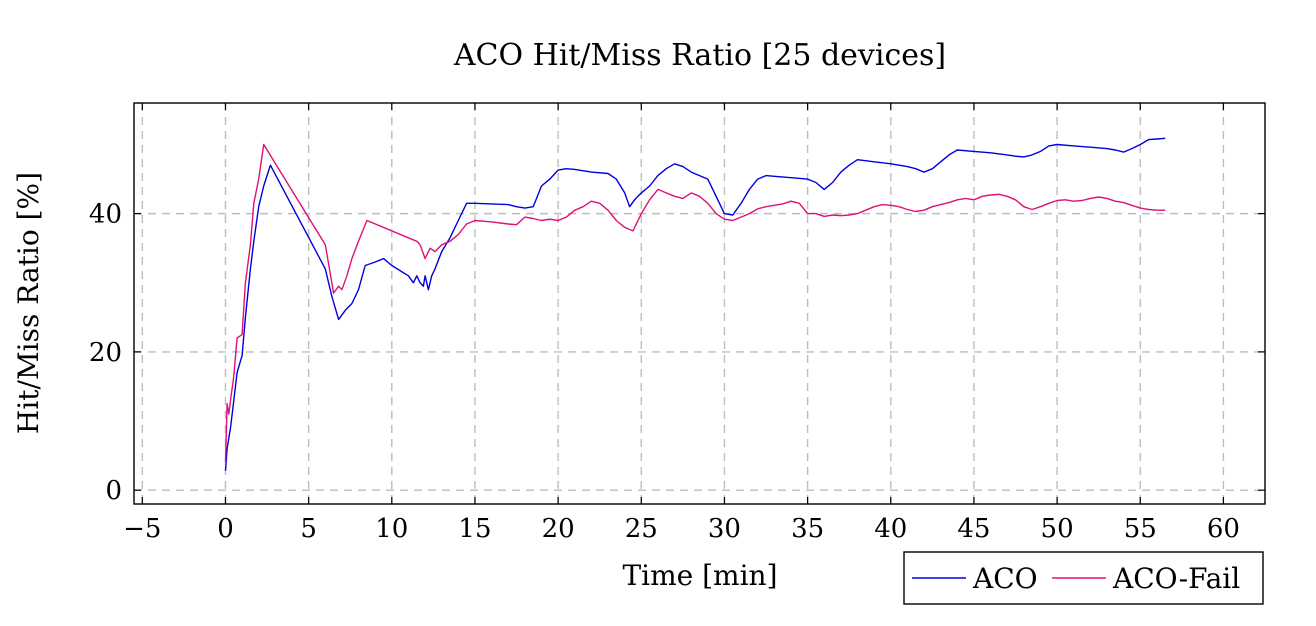 Image resolution: width=1316 pixels, height=626 pixels. Describe the element at coordinates (807, 529) in the screenshot. I see `x-tick-label: 35` at that location.